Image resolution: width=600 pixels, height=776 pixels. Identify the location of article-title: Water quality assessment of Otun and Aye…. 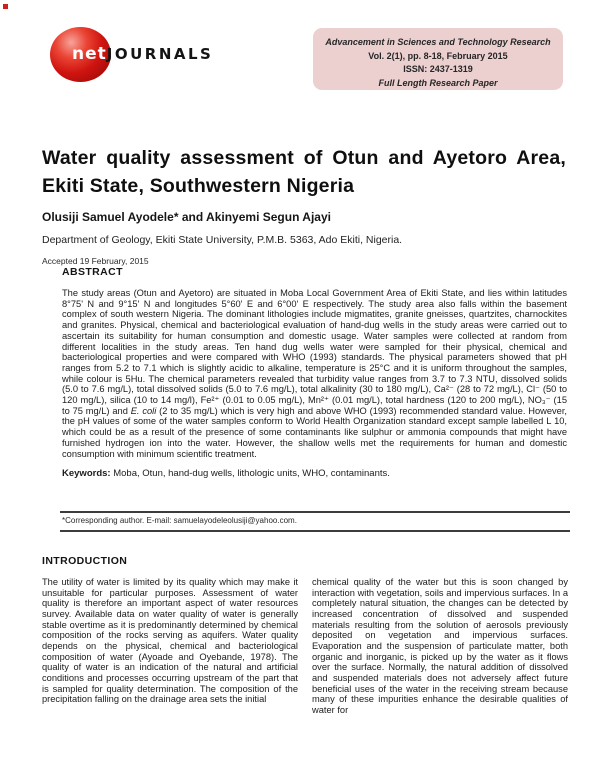
(304, 172).